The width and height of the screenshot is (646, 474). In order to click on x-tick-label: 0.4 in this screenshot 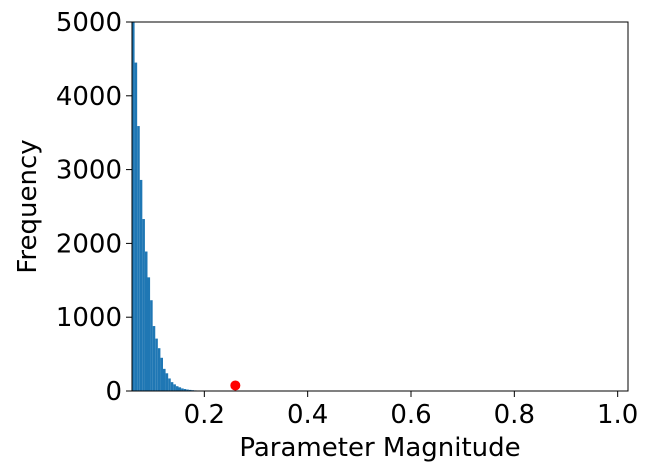, I will do `click(307, 415)`.